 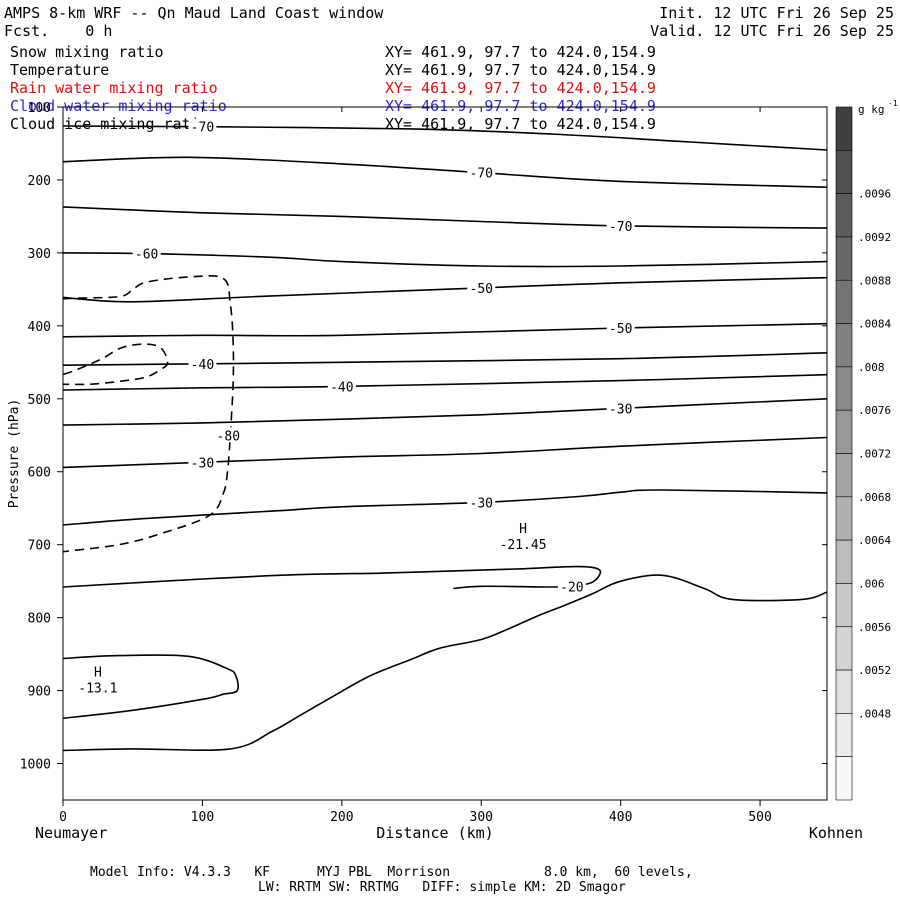 What do you see at coordinates (434, 833) in the screenshot?
I see `x-axis-label: Distance (km)` at bounding box center [434, 833].